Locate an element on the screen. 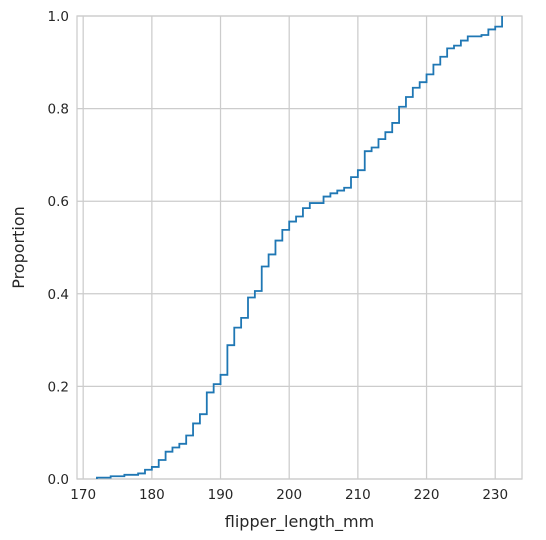  x-axis-label: flipper_length_mm is located at coordinates (299, 522).